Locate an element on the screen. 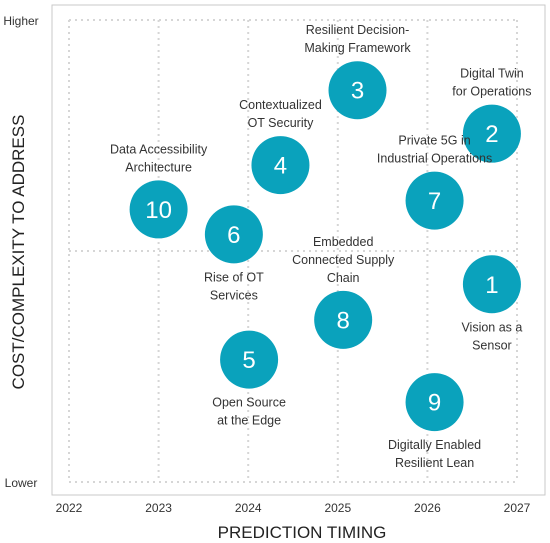 The width and height of the screenshot is (550, 543). data-point: 1 Vision as a Sensor is located at coordinates (491, 303).